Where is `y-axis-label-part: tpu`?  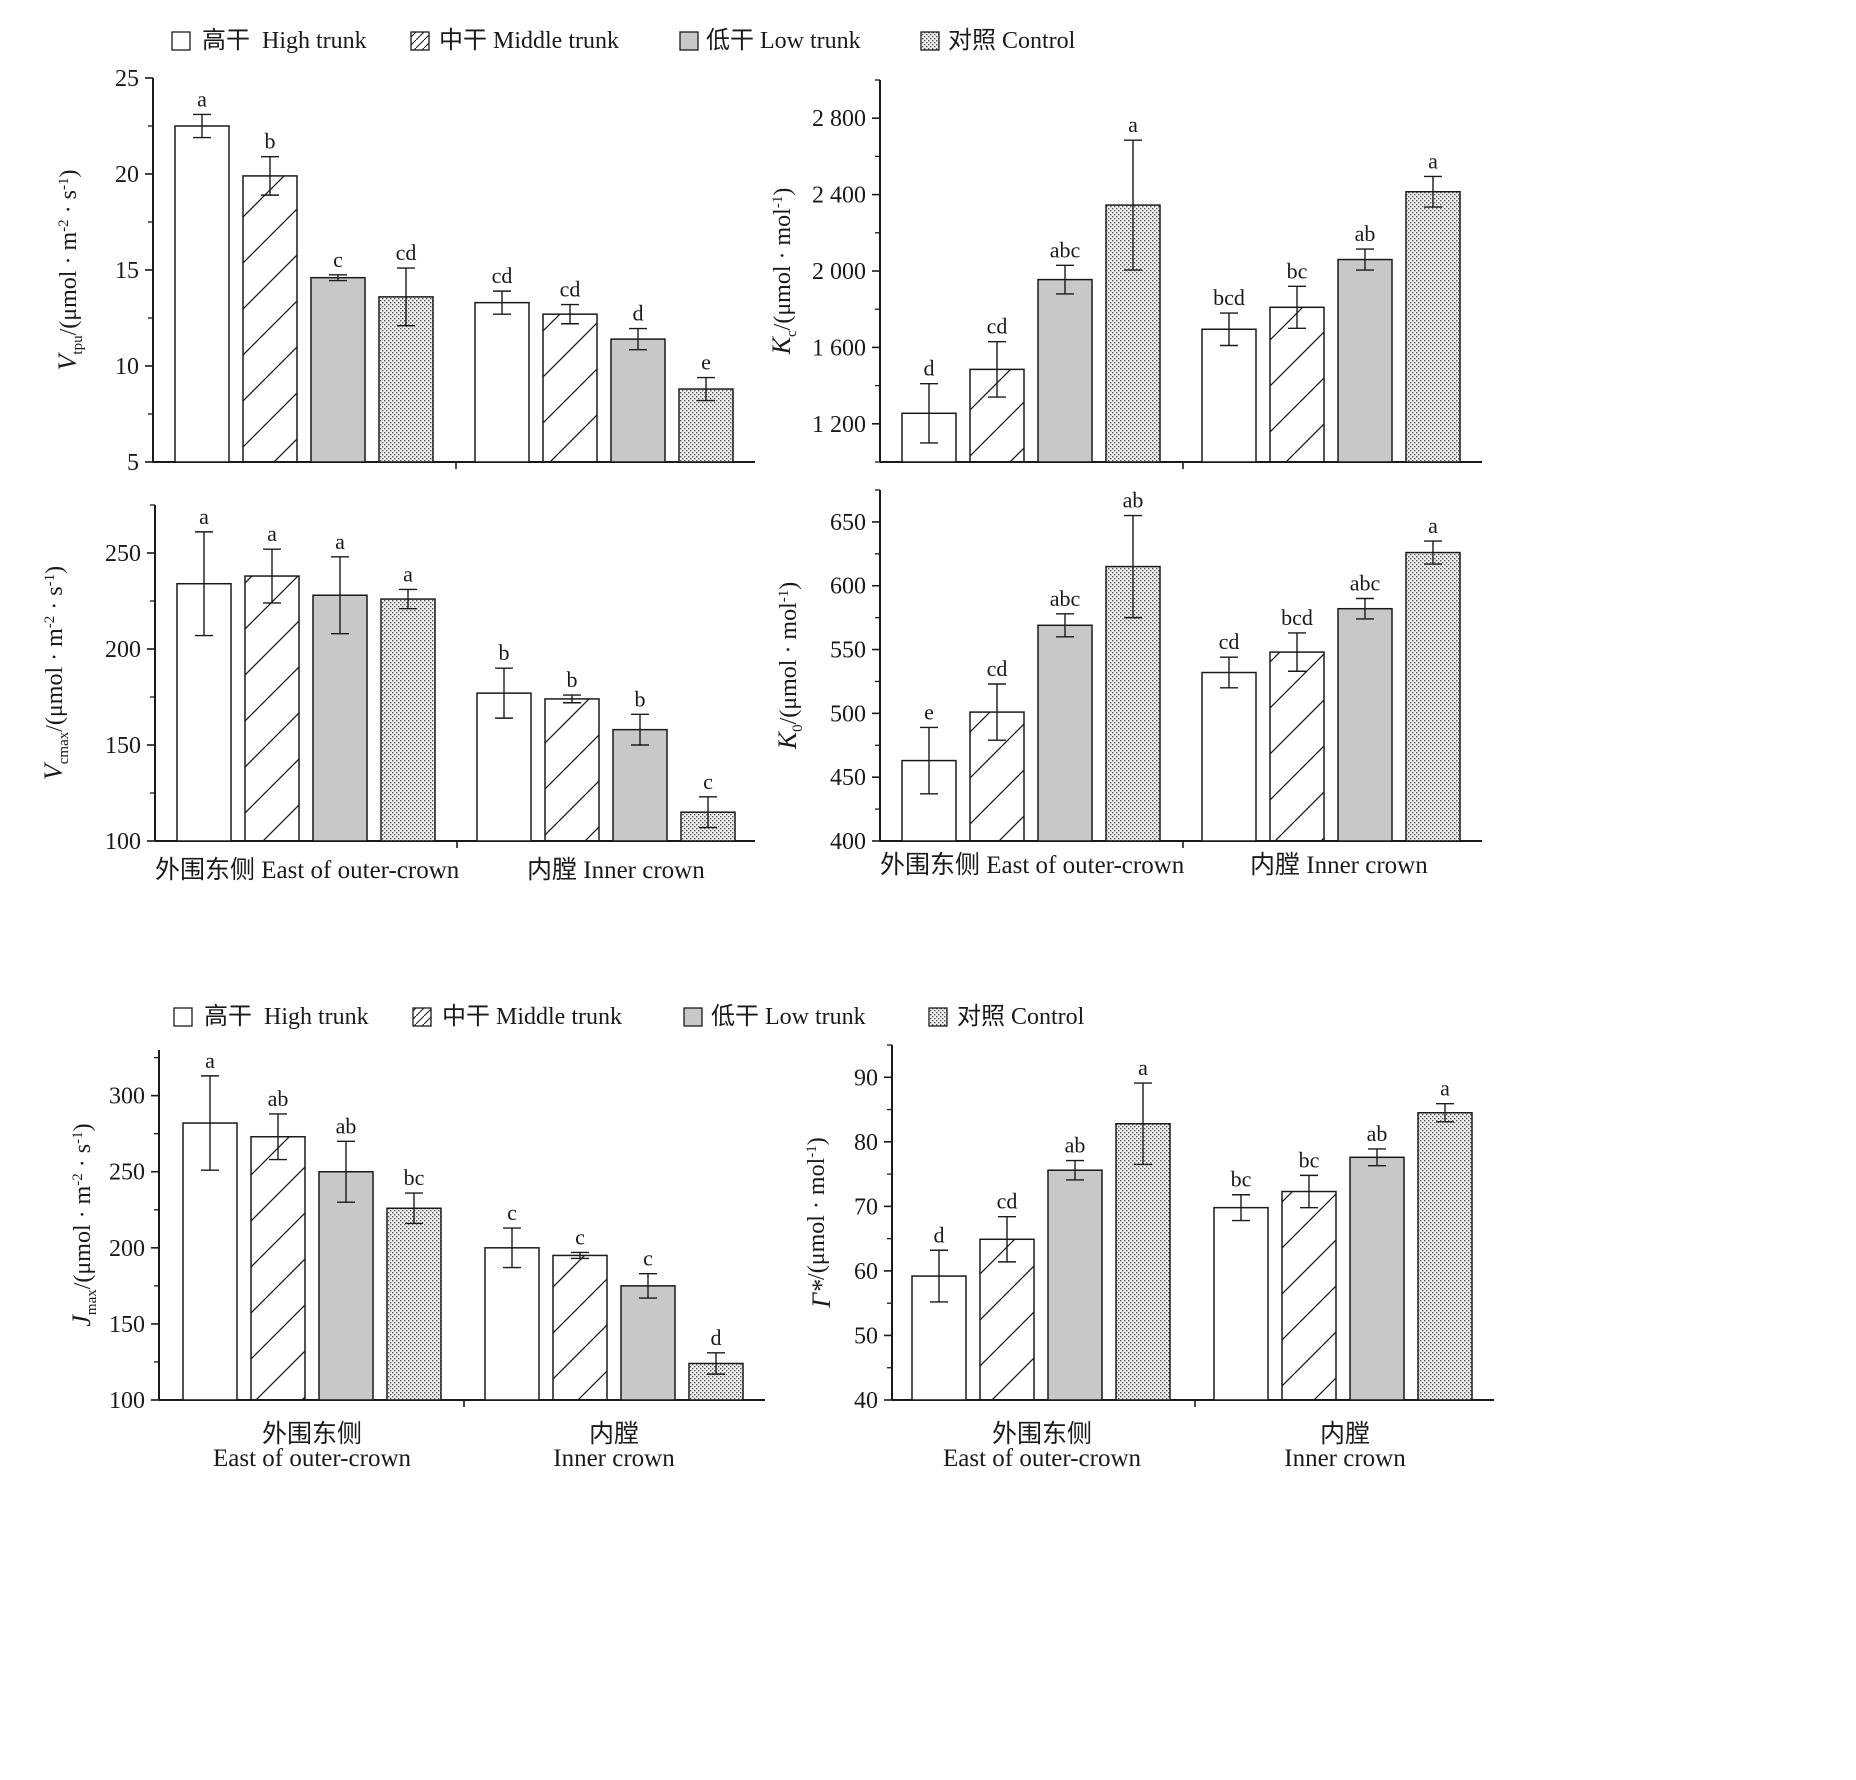 y-axis-label-part: tpu is located at coordinates (78, 345).